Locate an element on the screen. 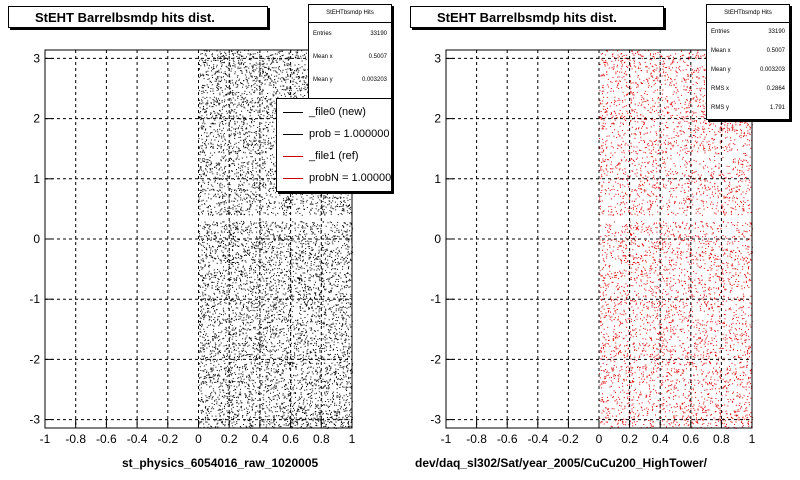 This screenshot has width=800, height=480. stats-row: RMS x 0.2864 is located at coordinates (748, 89).